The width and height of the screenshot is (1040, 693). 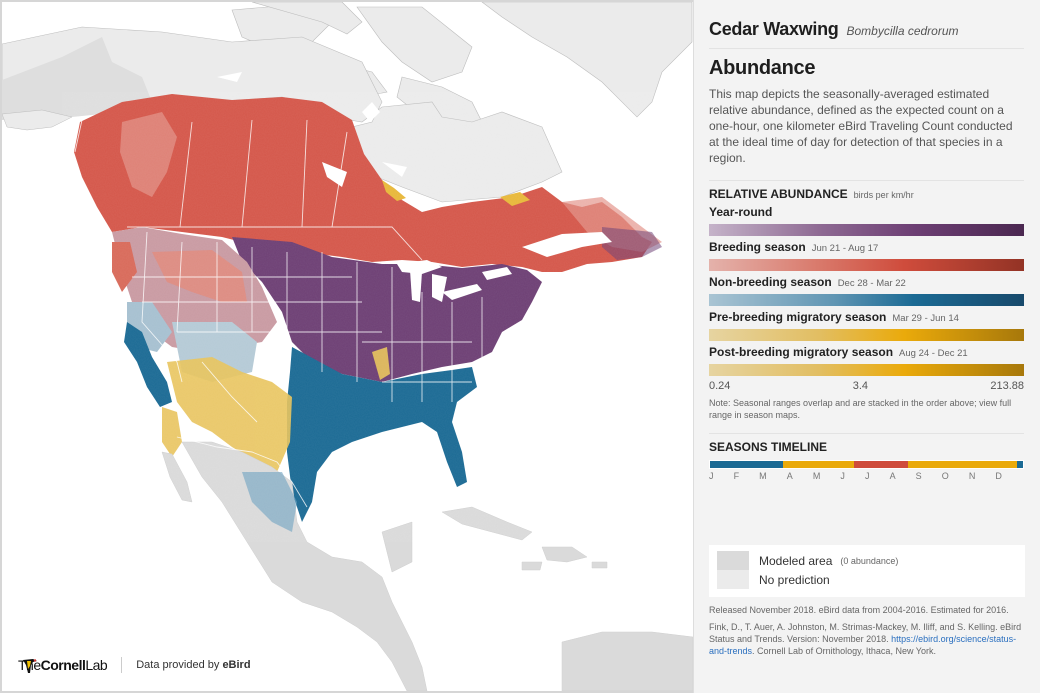 What do you see at coordinates (768, 447) in the screenshot?
I see `seasons-timeline-title: SEASONS TIMELINE` at bounding box center [768, 447].